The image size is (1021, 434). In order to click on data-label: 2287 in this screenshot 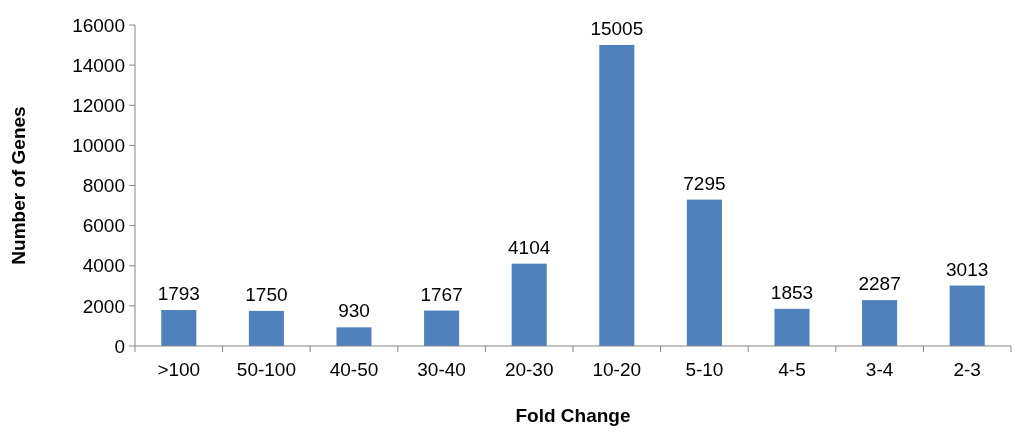, I will do `click(879, 284)`.